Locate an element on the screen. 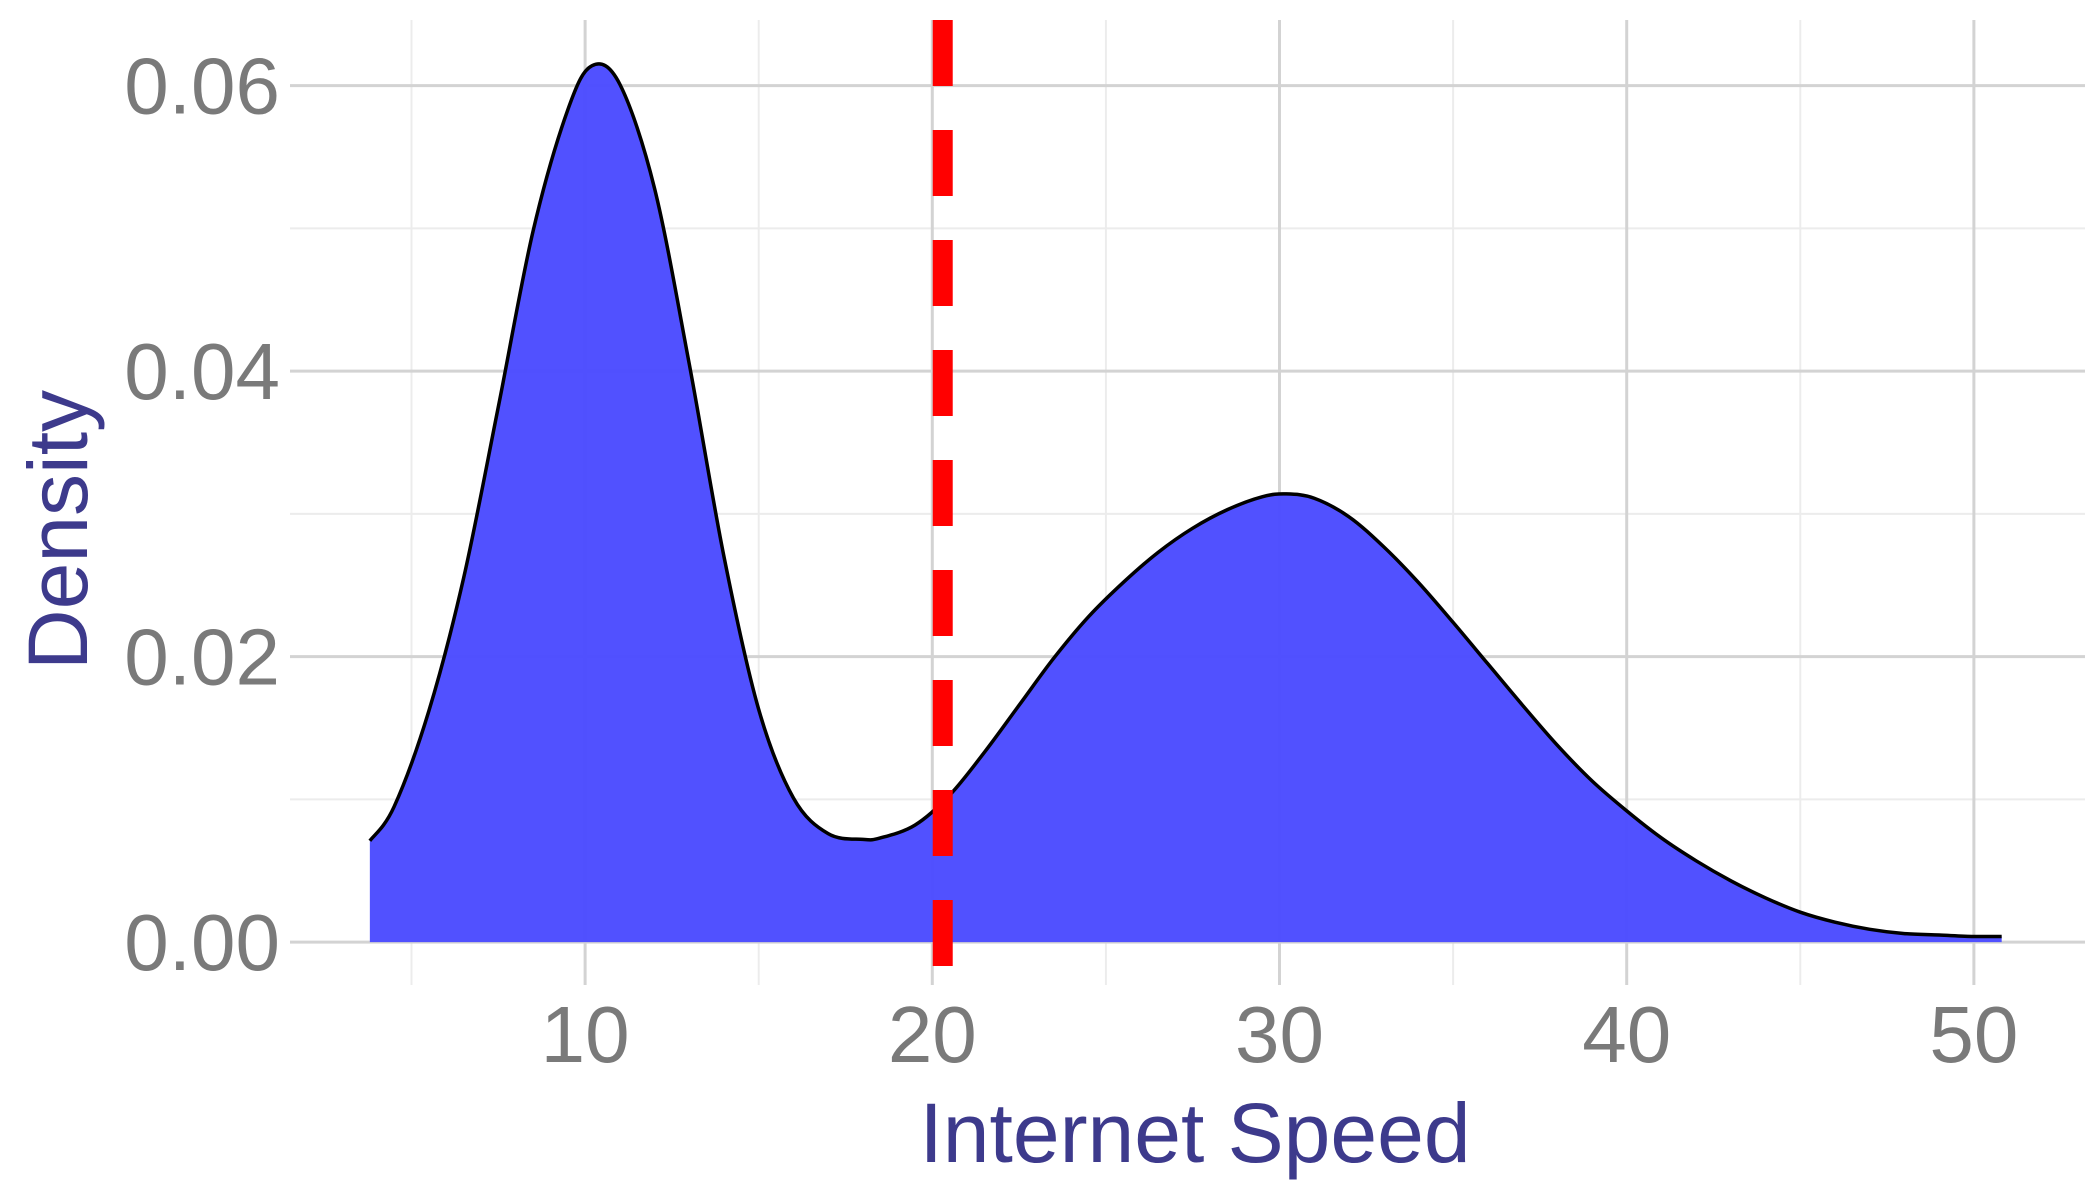 The width and height of the screenshot is (2100, 1200). y-tick-label: 0.06 is located at coordinates (202, 86).